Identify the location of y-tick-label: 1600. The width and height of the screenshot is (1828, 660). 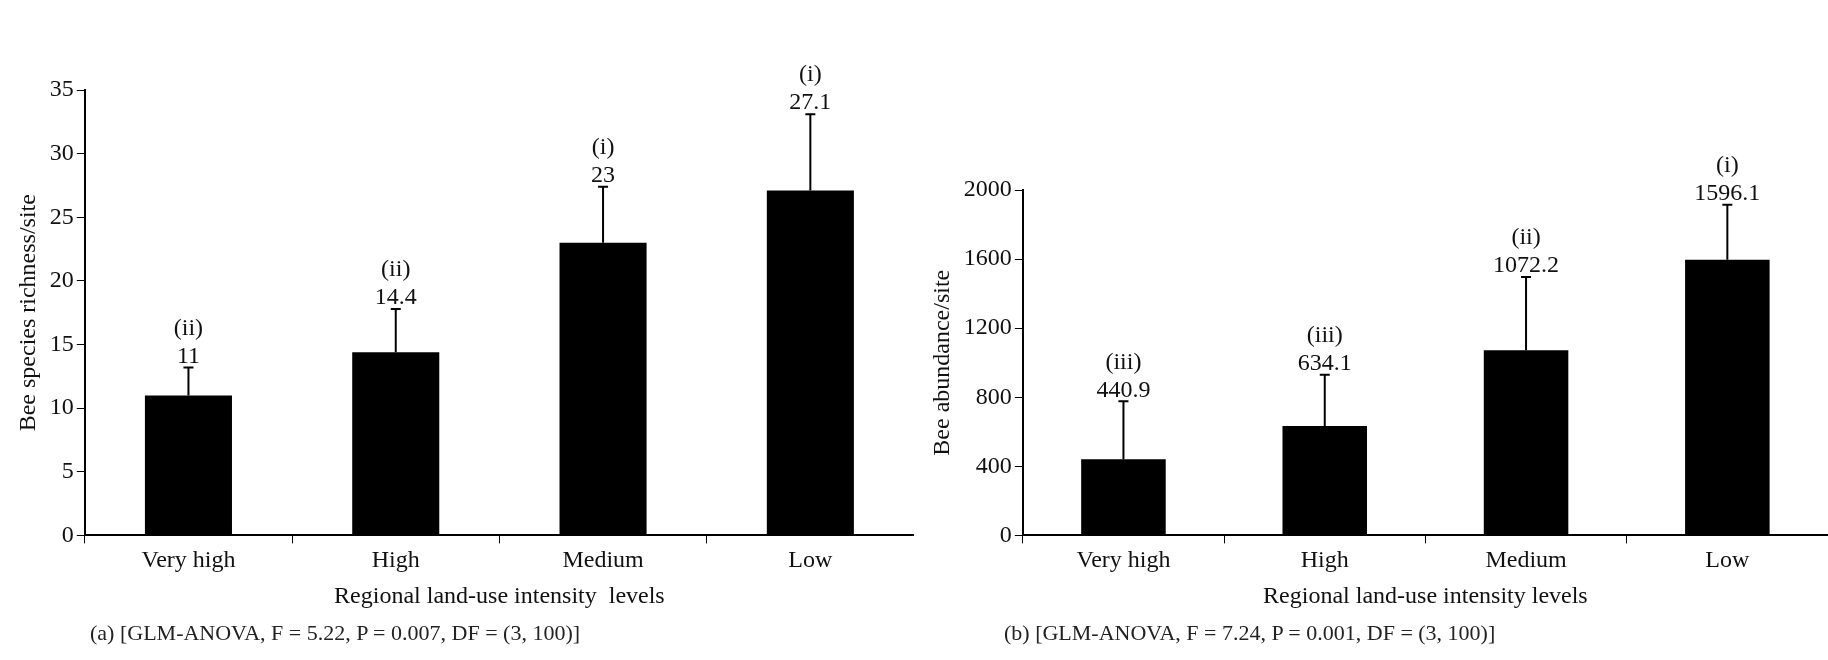
(987, 257).